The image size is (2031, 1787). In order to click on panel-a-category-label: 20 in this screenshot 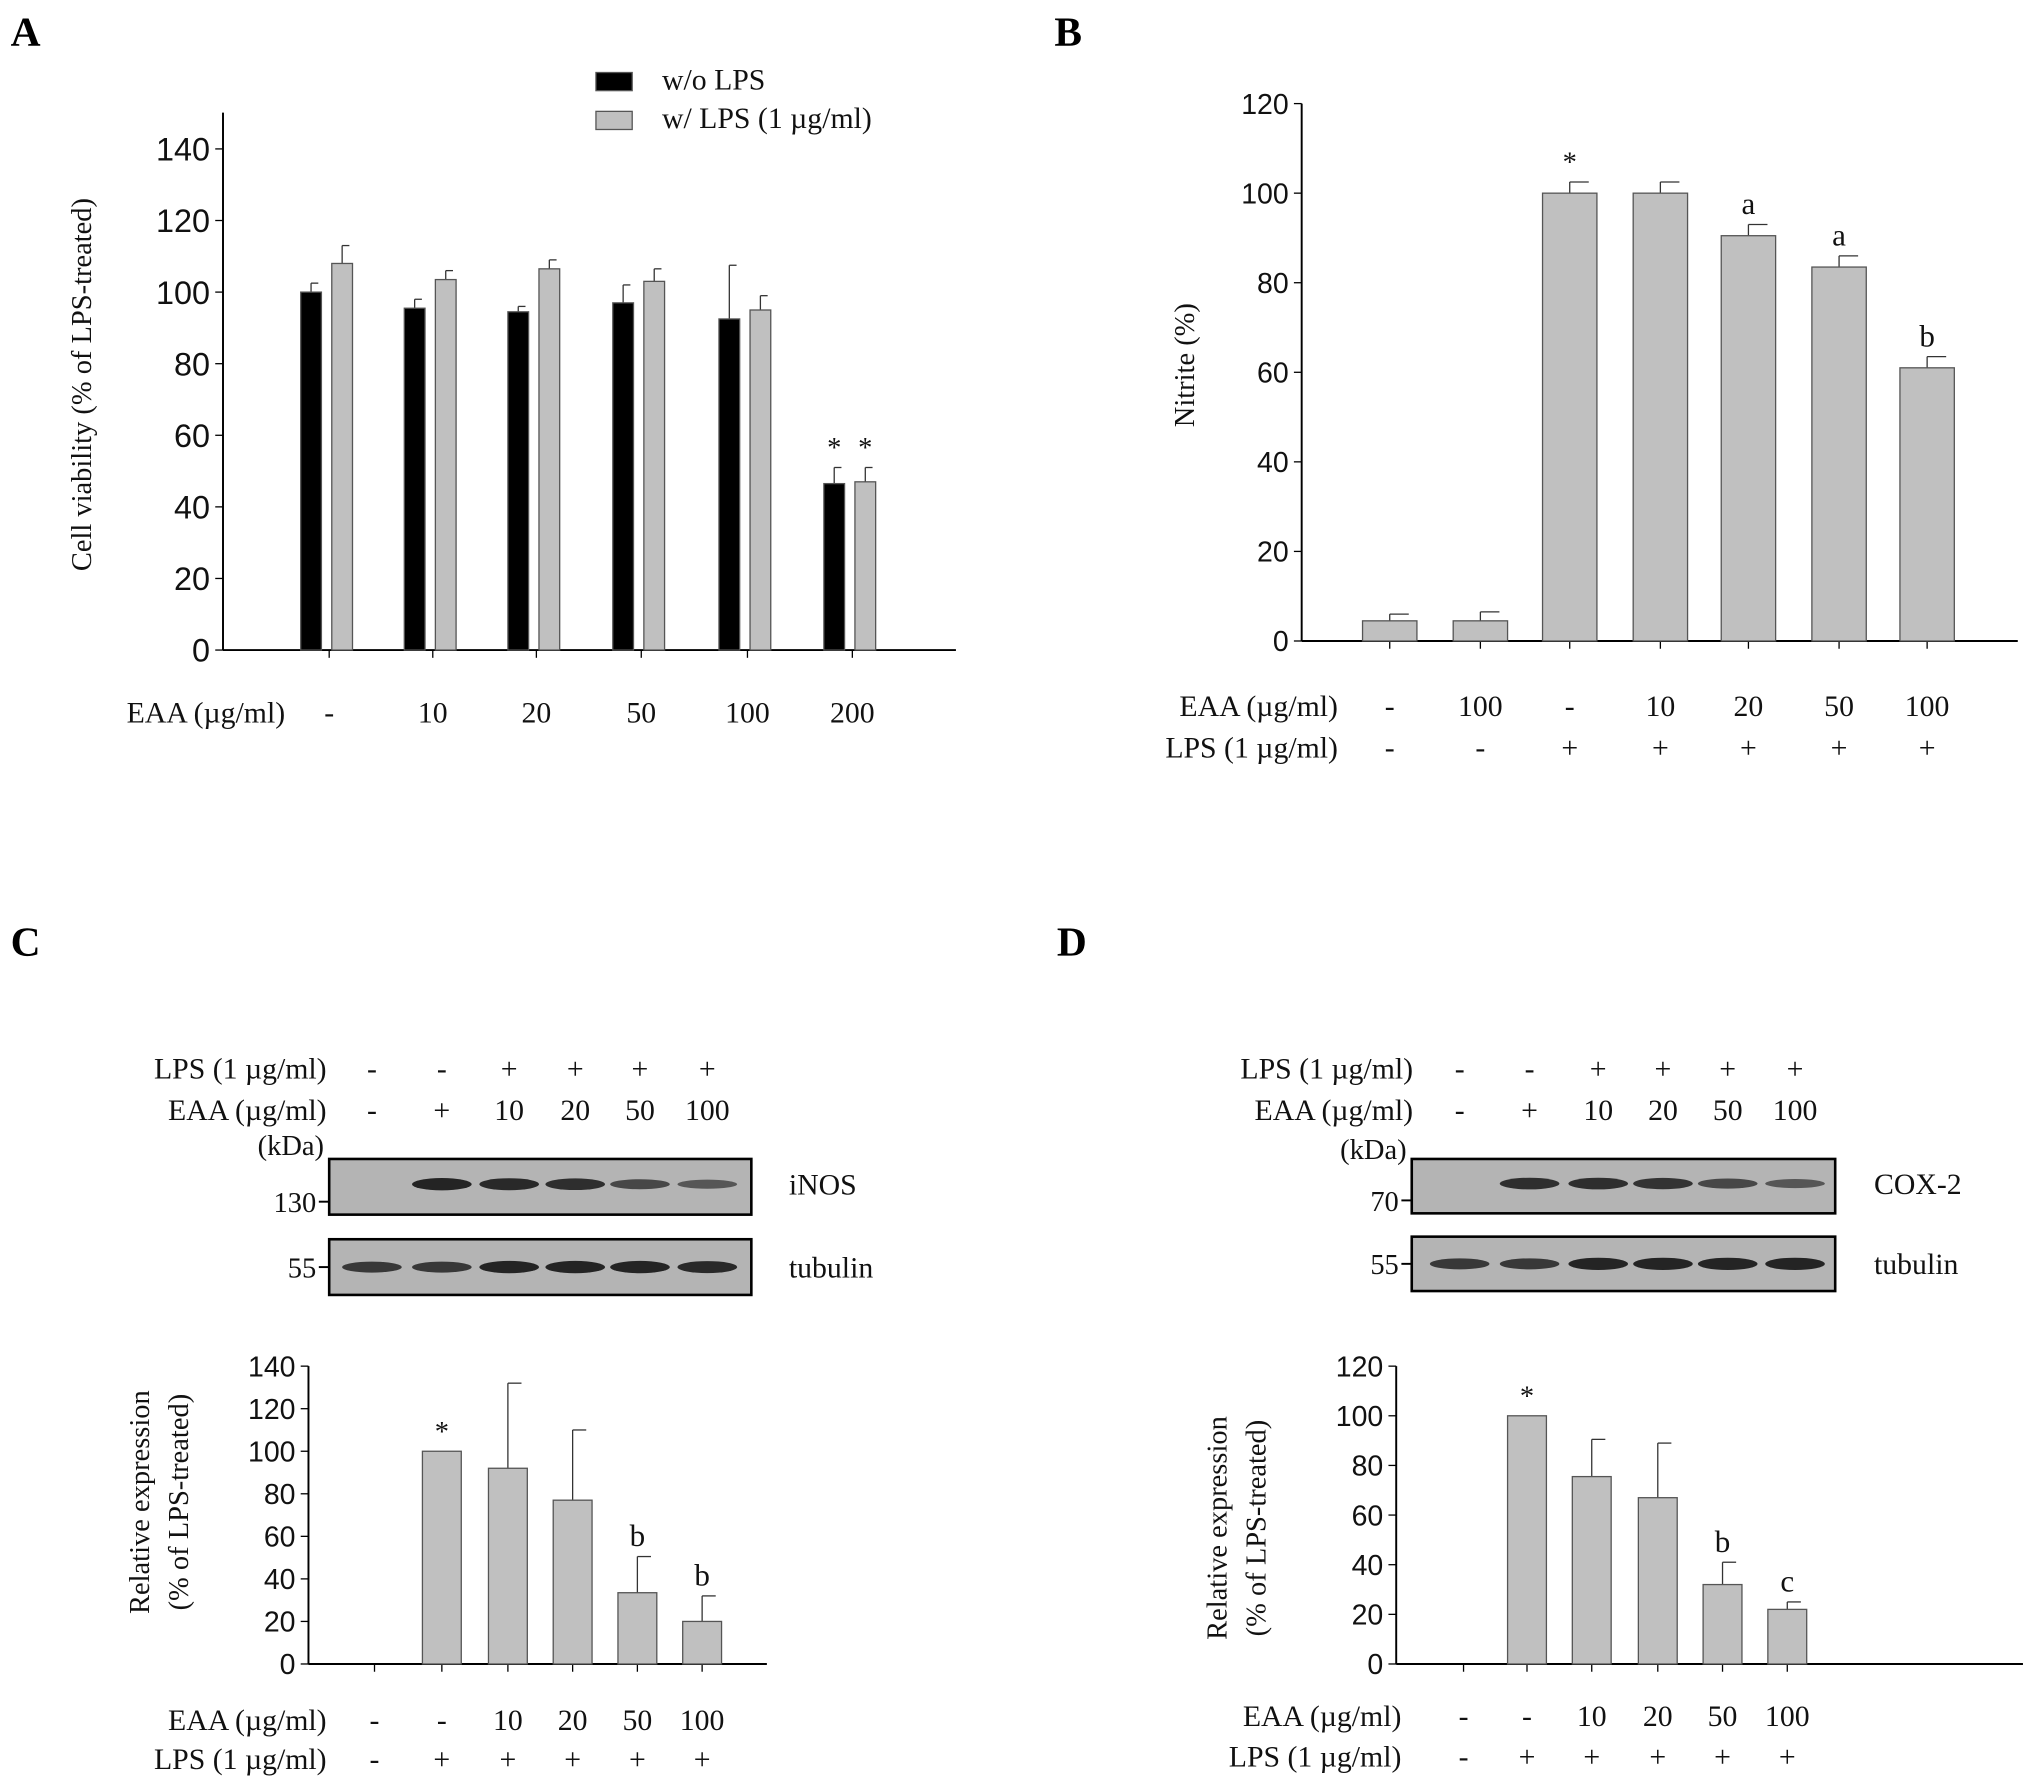, I will do `click(536, 713)`.